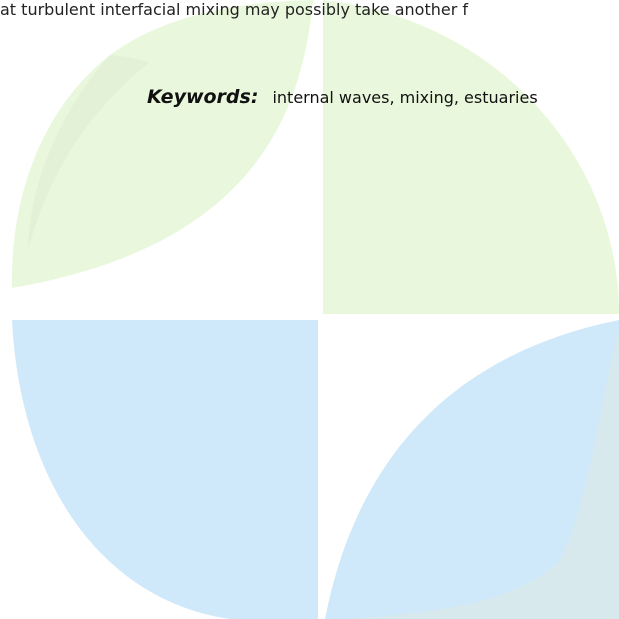 Image resolution: width=619 pixels, height=619 pixels. What do you see at coordinates (203, 97) in the screenshot?
I see `keywords-label: Keywords:` at bounding box center [203, 97].